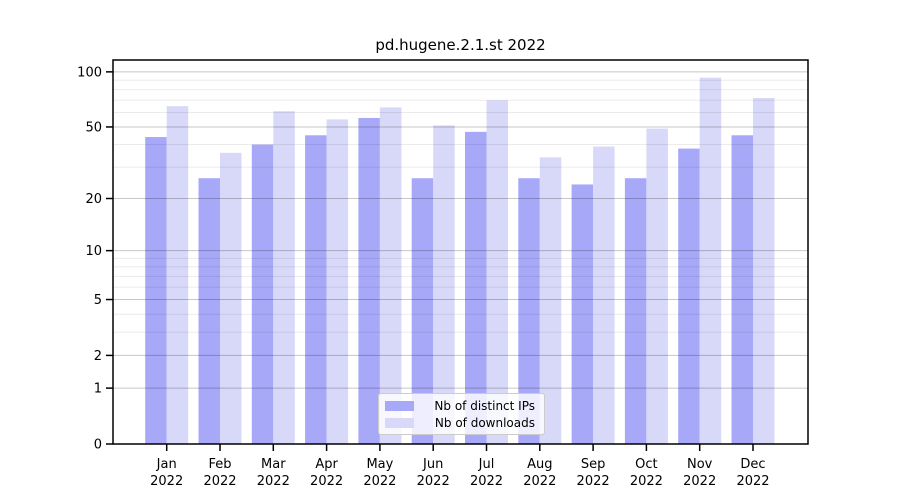 This screenshot has width=900, height=500. What do you see at coordinates (460, 45) in the screenshot?
I see `chart-title: pd.hugene.2.1.st 2022` at bounding box center [460, 45].